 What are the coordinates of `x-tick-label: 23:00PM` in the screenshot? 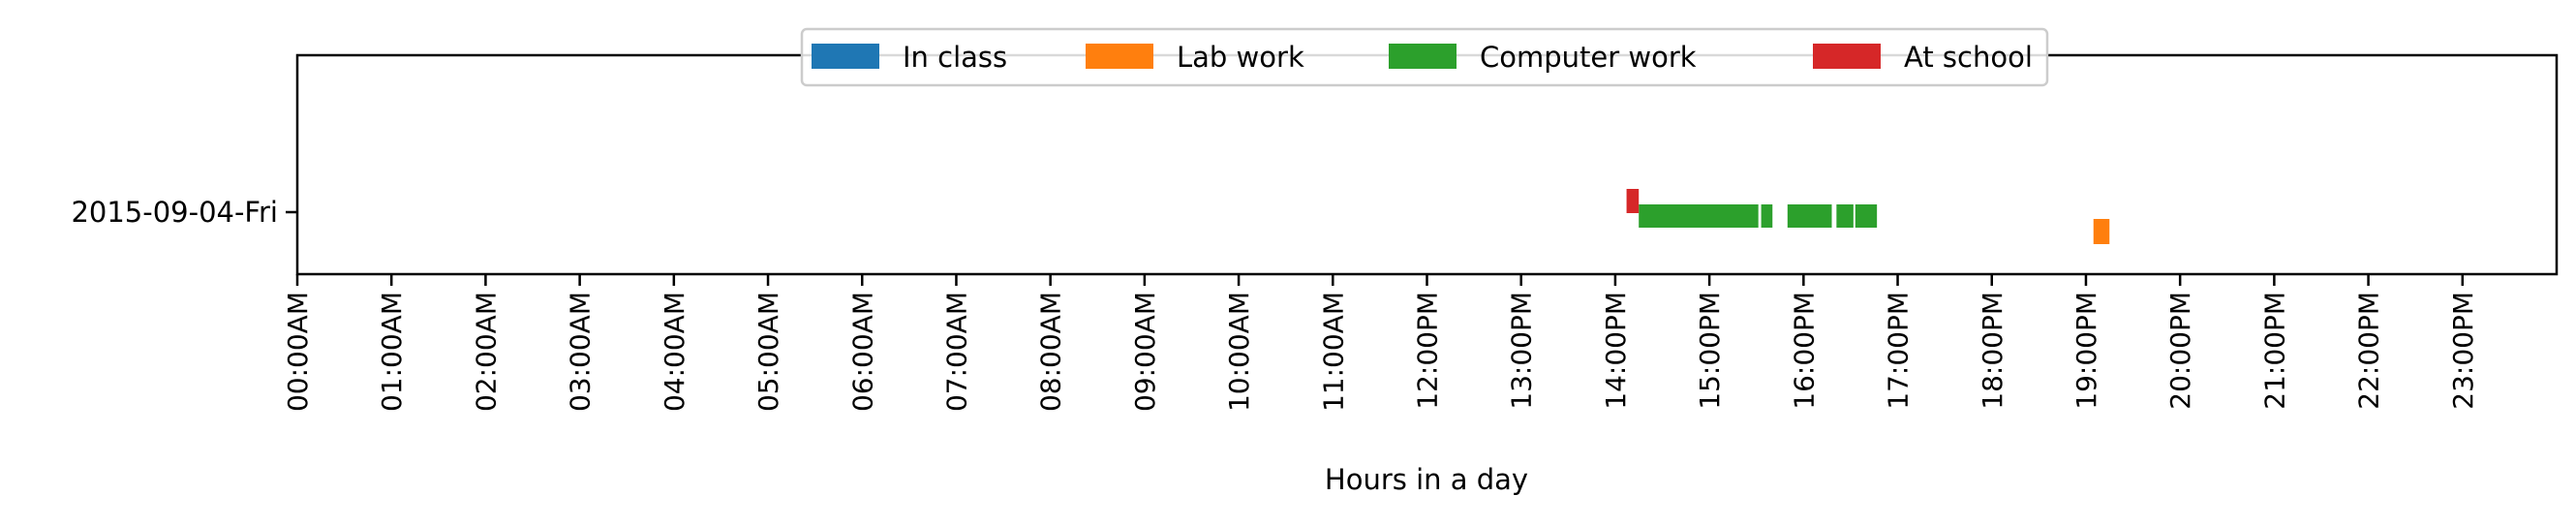 It's located at (2463, 351).